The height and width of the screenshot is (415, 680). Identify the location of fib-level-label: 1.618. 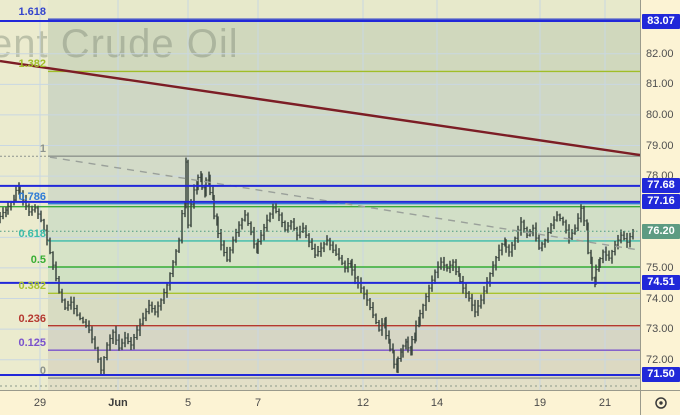
(32, 12).